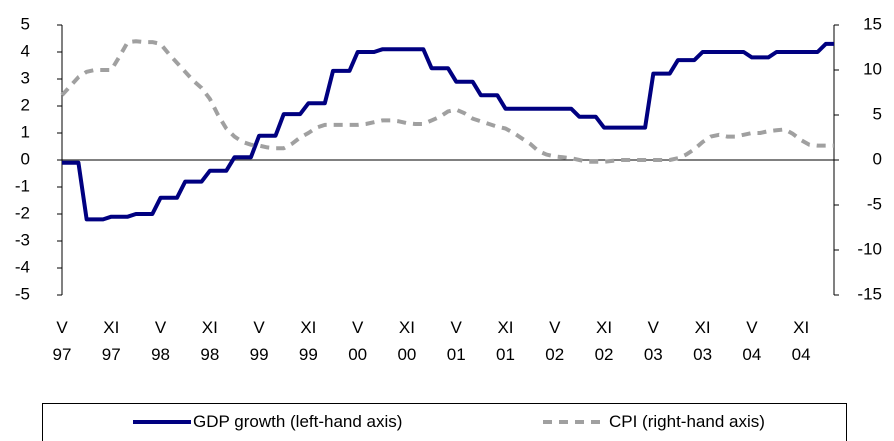  What do you see at coordinates (505, 341) in the screenshot?
I see `x-tick-label: XI 01` at bounding box center [505, 341].